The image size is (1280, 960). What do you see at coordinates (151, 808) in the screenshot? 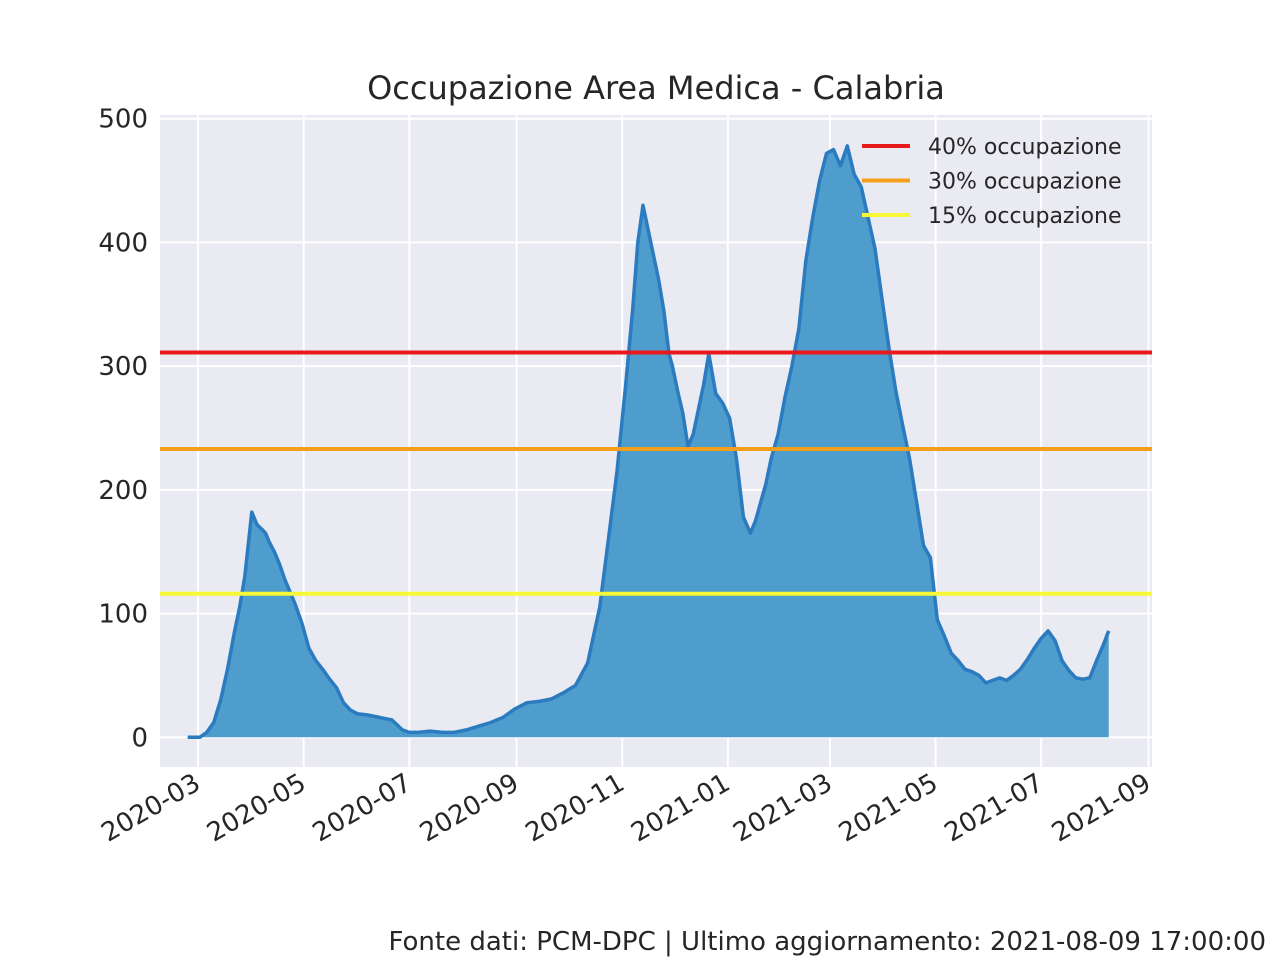
I see `x-tick-label: 2020-03` at bounding box center [151, 808].